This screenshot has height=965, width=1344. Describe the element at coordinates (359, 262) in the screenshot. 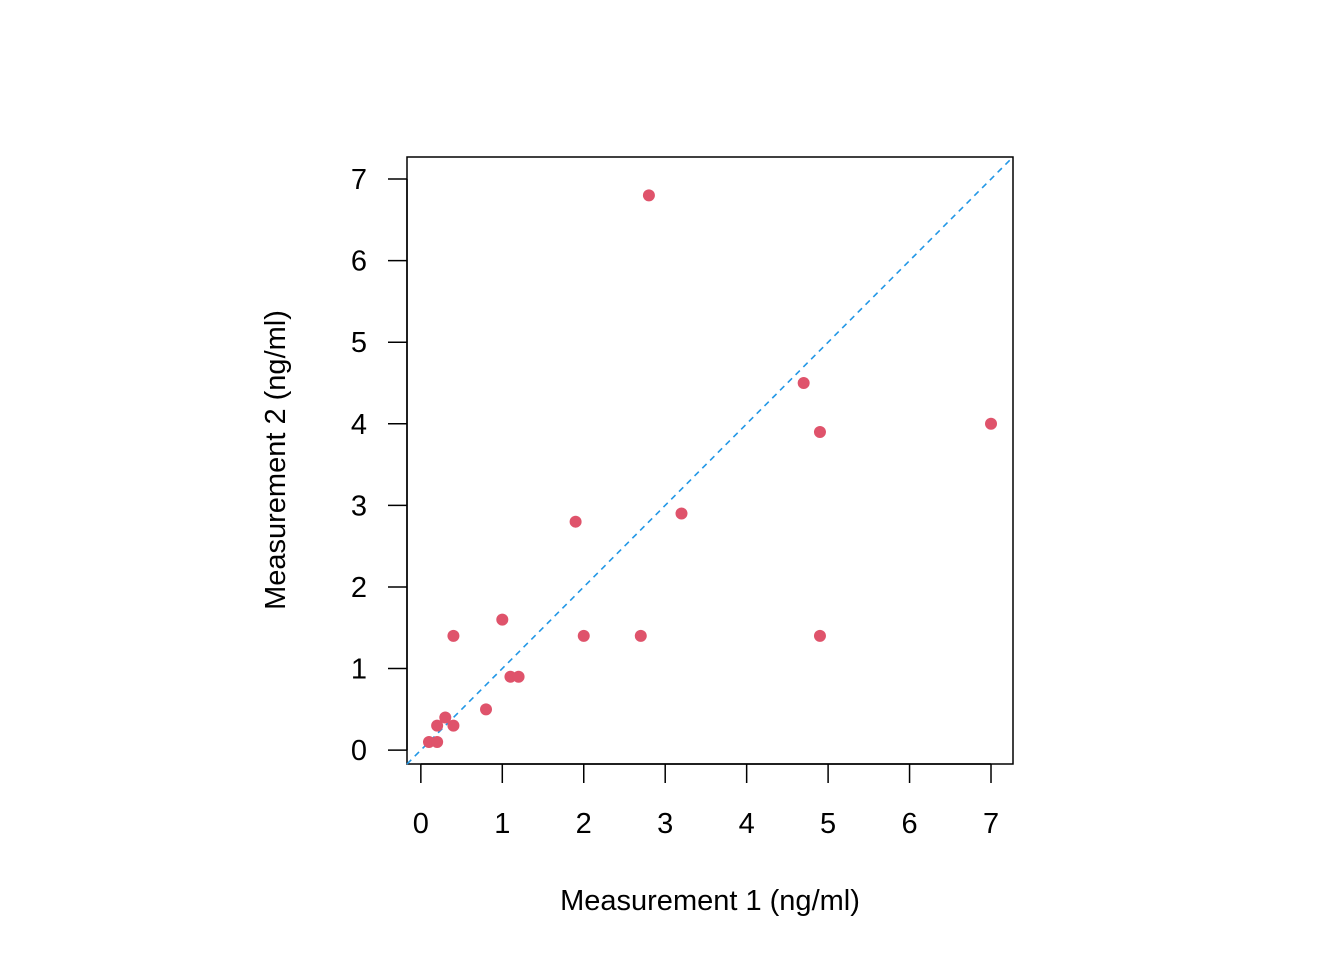

I see `y-tick-label: 6` at that location.